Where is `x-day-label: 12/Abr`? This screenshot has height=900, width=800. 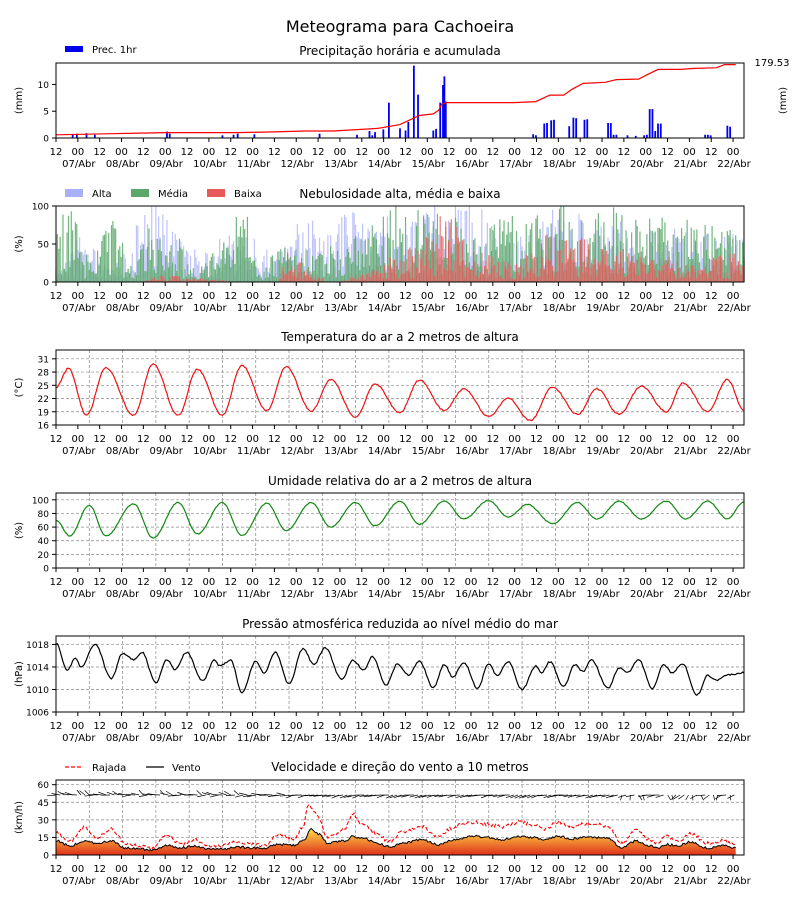 x-day-label: 12/Abr is located at coordinates (298, 308).